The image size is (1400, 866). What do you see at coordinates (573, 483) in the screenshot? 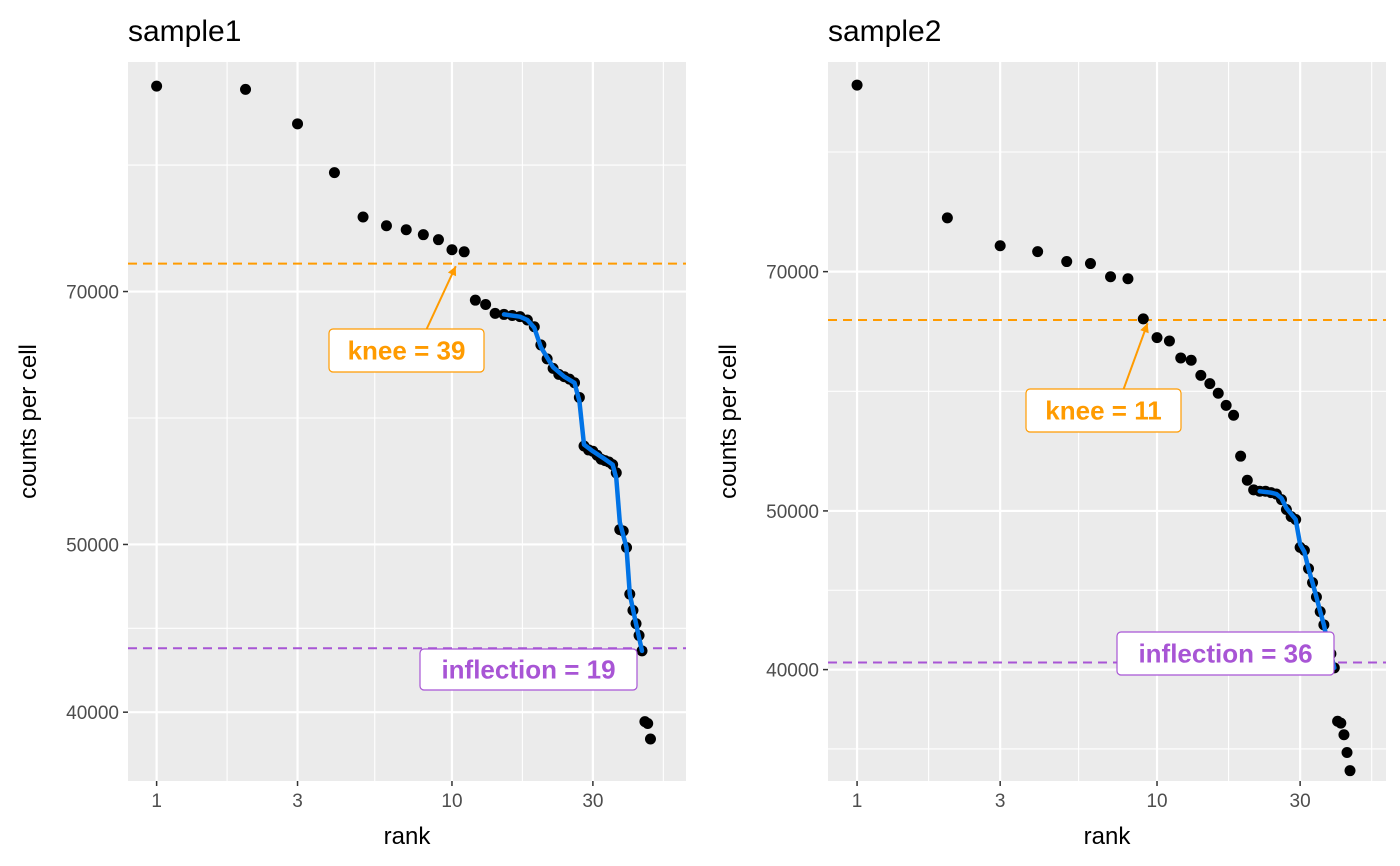
I see `fit-line` at bounding box center [573, 483].